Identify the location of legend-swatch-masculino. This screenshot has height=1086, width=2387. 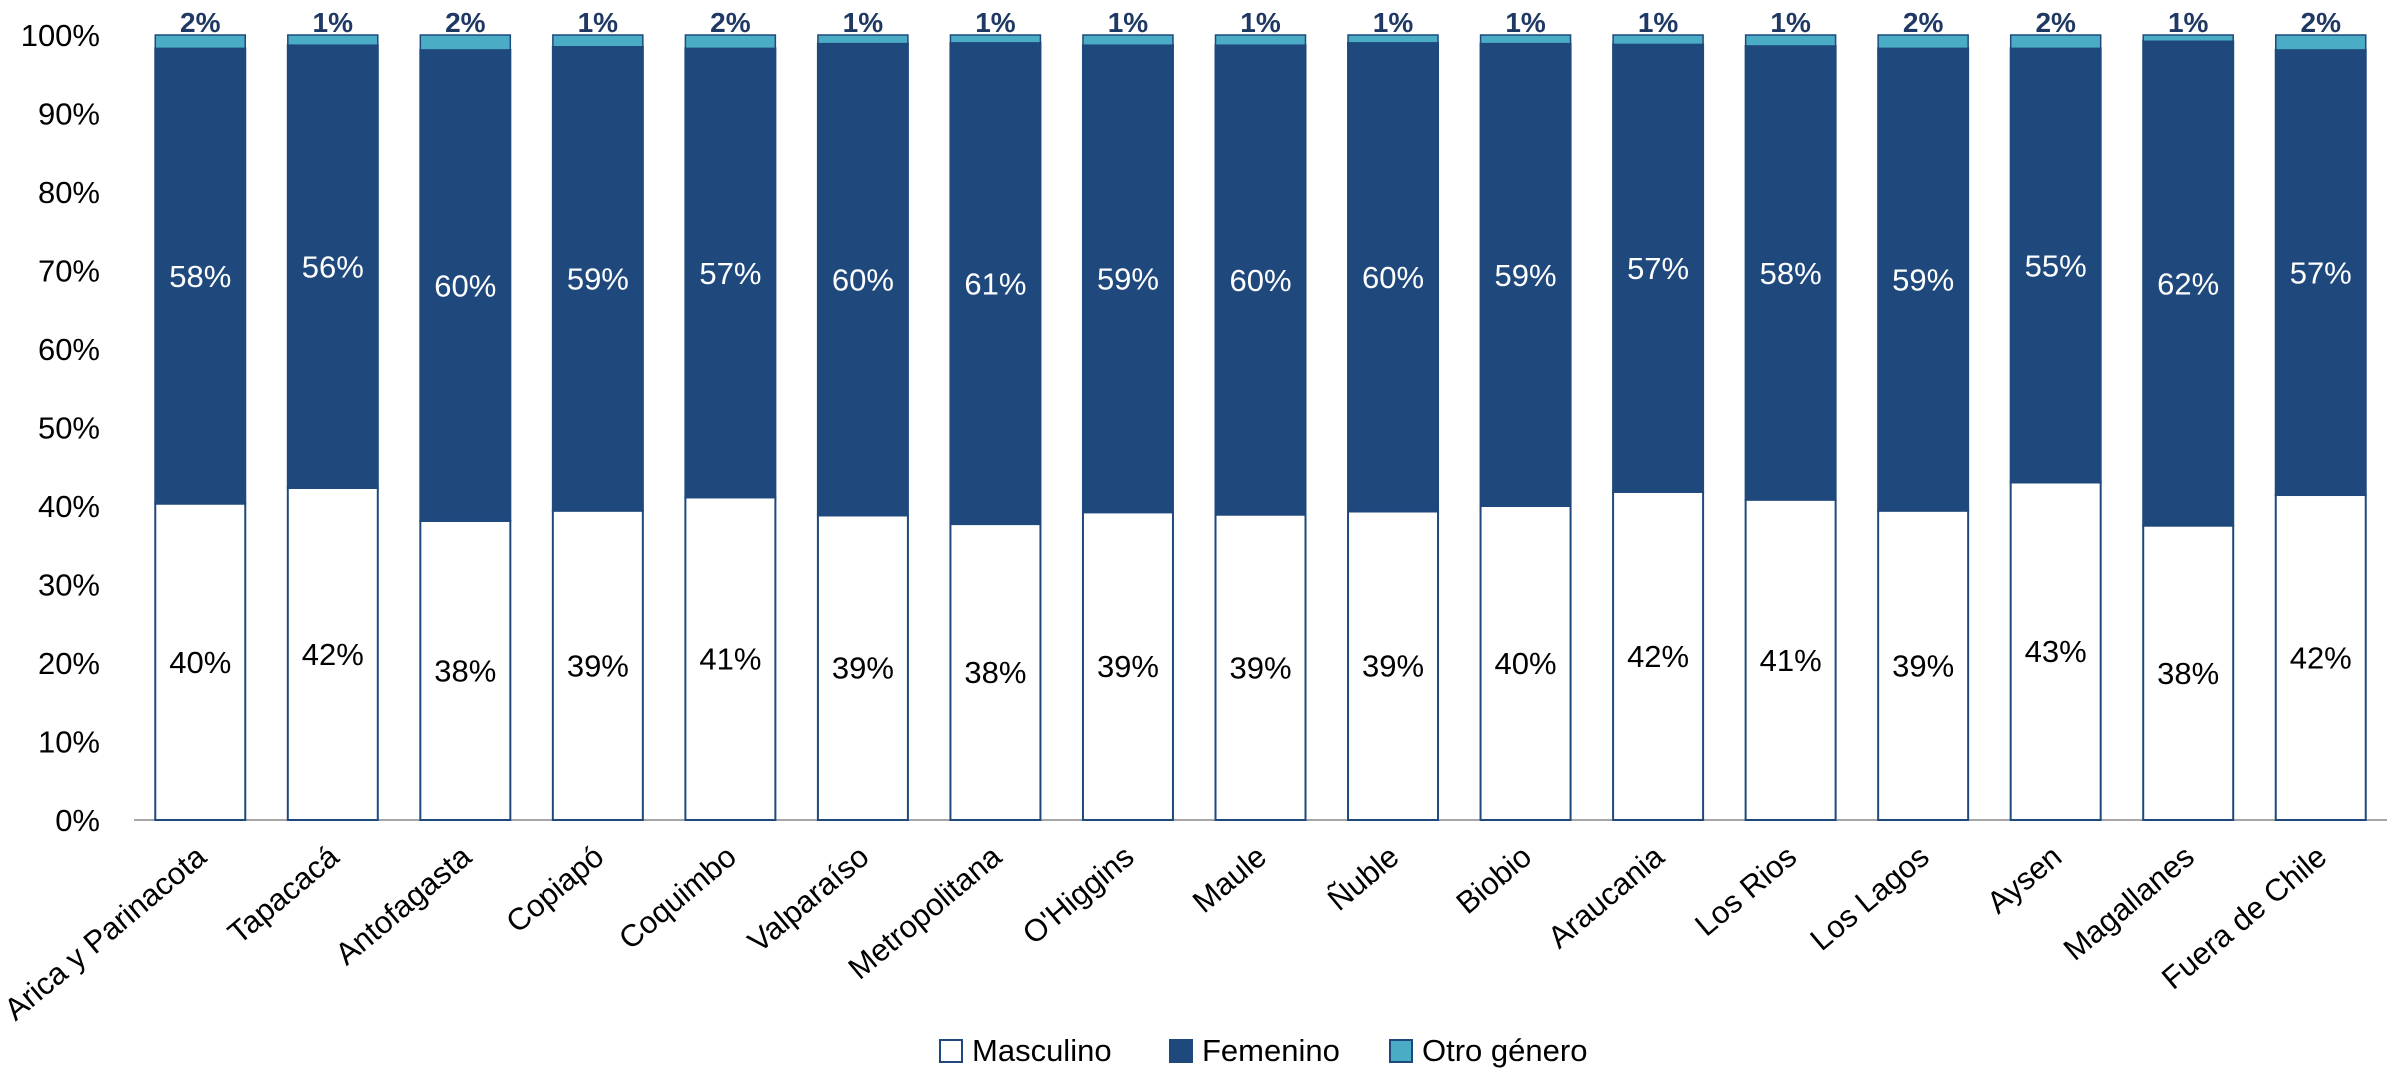
(951, 1051).